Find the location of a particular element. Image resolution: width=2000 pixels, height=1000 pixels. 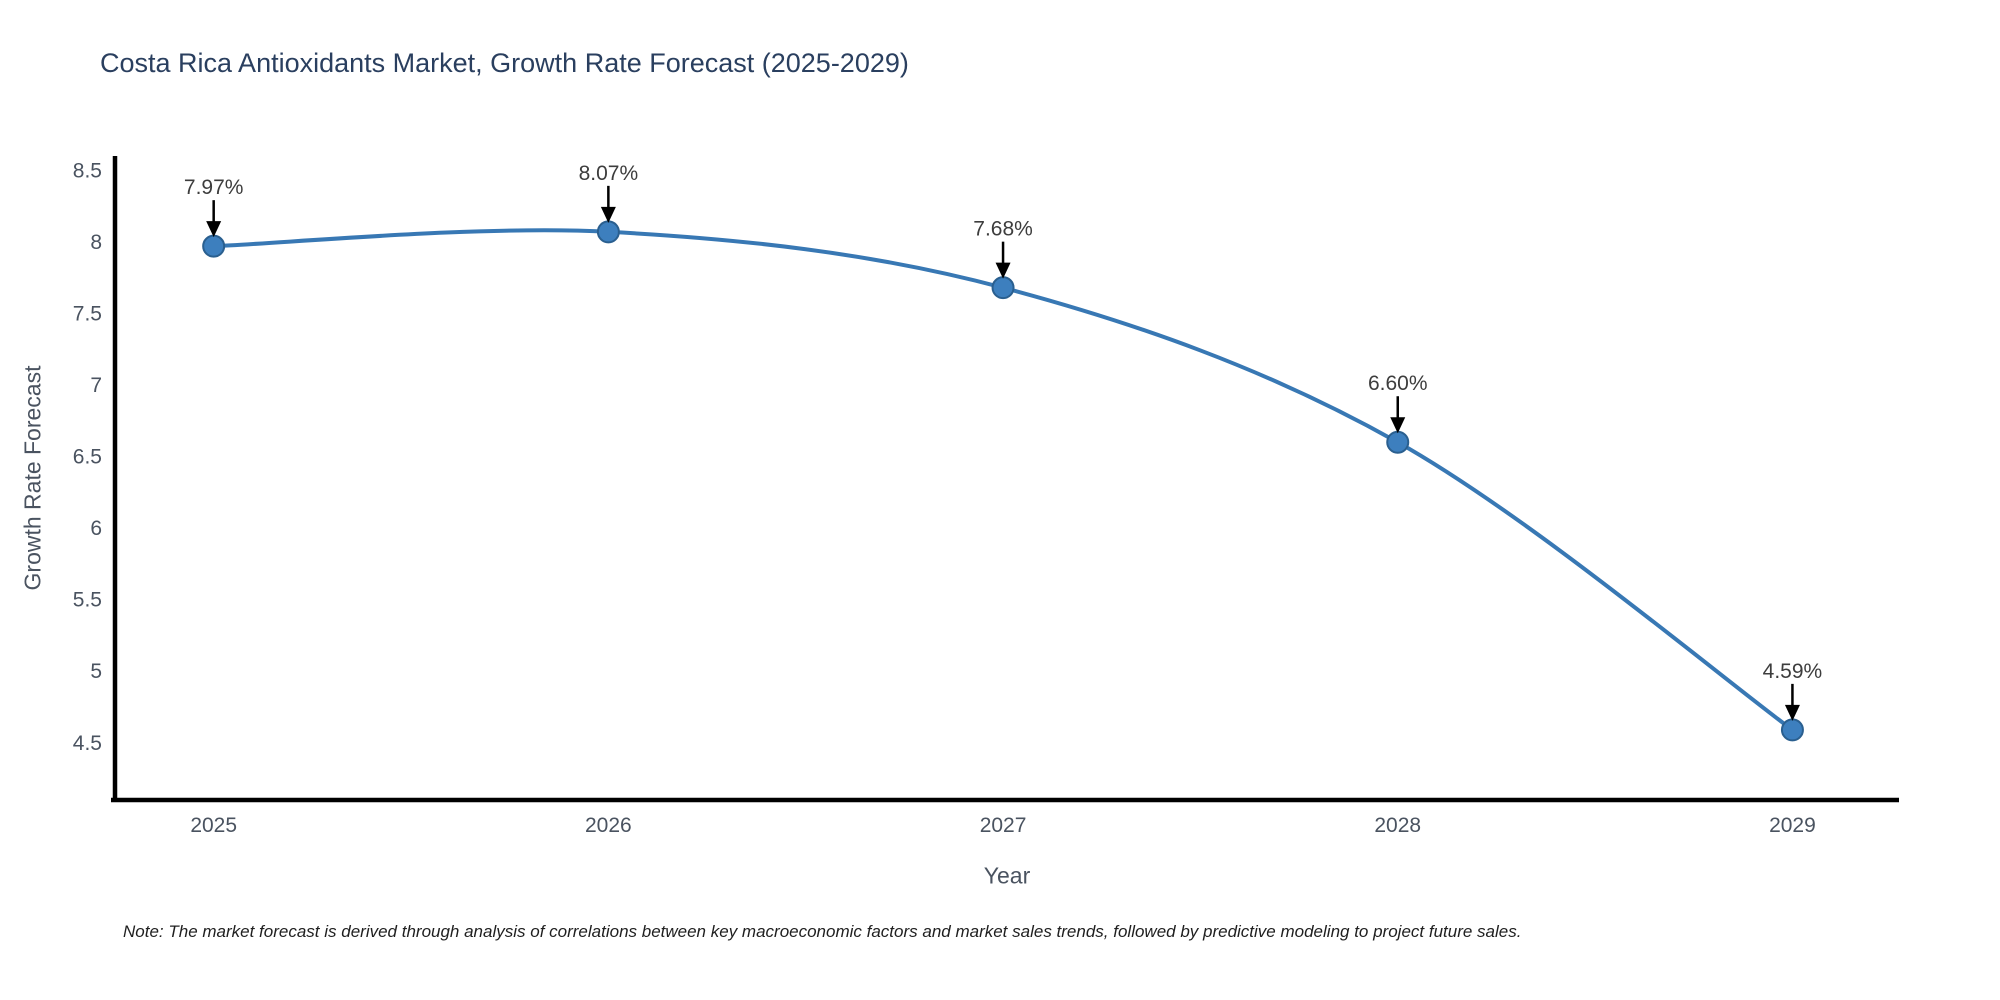

x-tick-label: 2029 is located at coordinates (1792, 825).